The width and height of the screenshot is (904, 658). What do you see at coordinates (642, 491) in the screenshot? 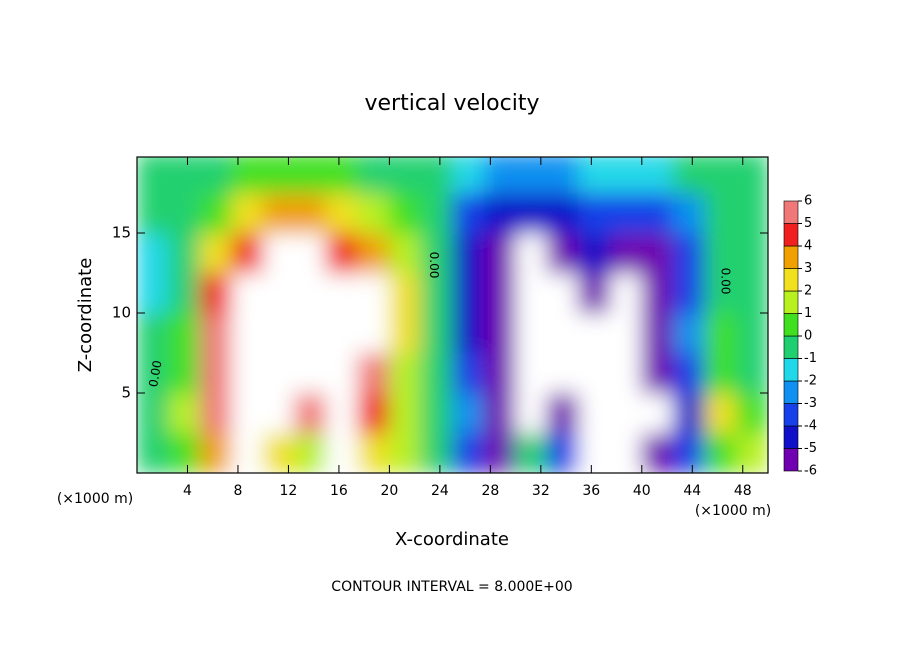
I see `x-tick-label: 40` at bounding box center [642, 491].